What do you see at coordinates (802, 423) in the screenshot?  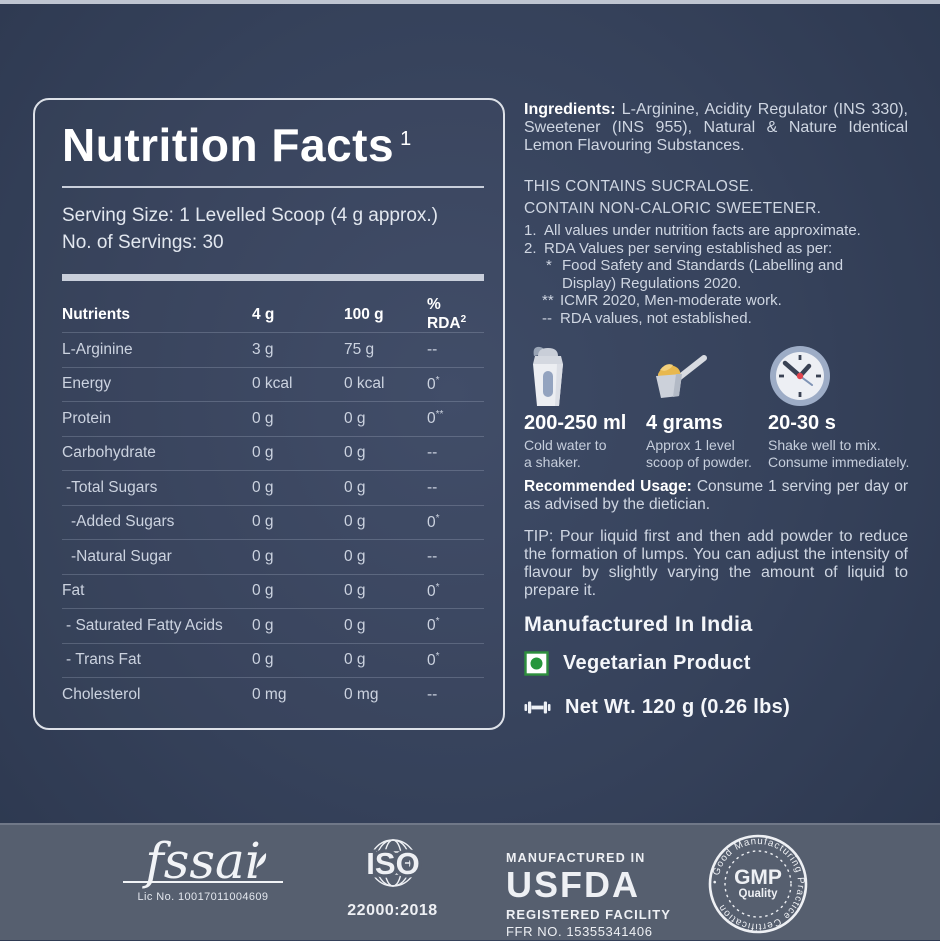 I see `shake-time: 20-30 s` at bounding box center [802, 423].